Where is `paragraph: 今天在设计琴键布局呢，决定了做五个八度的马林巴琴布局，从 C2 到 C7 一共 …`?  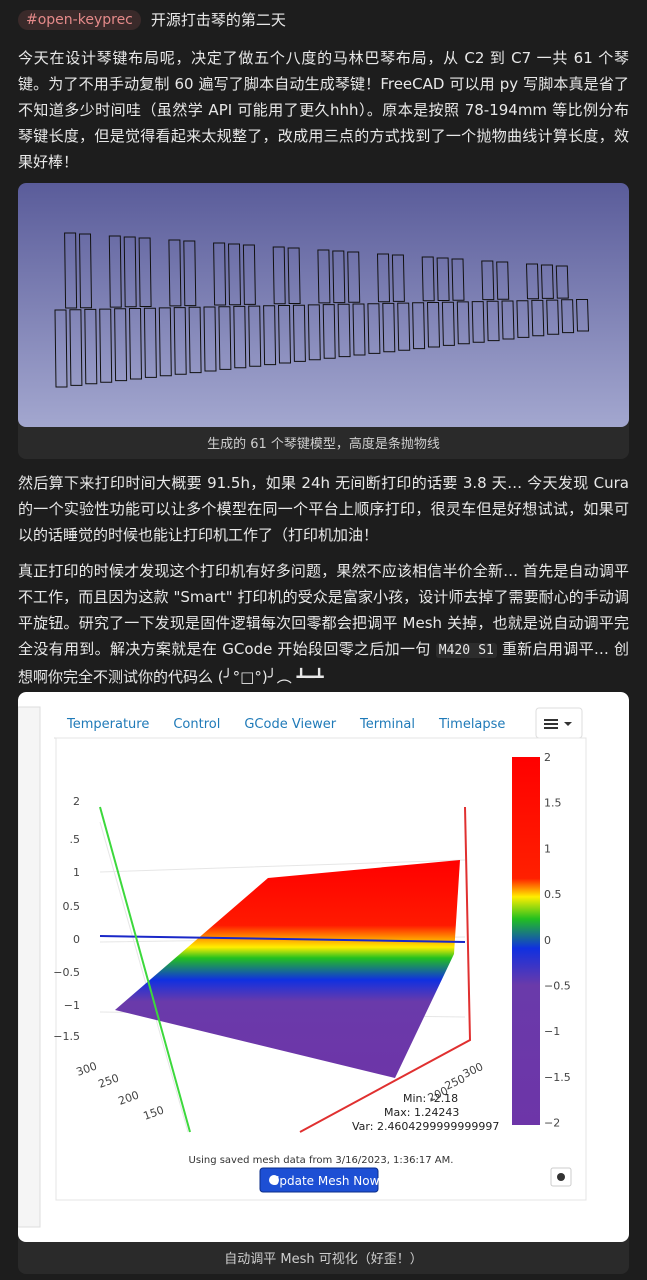
paragraph: 今天在设计琴键布局呢，决定了做五个八度的马林巴琴布局，从 C2 到 C7 一共 … is located at coordinates (323, 110).